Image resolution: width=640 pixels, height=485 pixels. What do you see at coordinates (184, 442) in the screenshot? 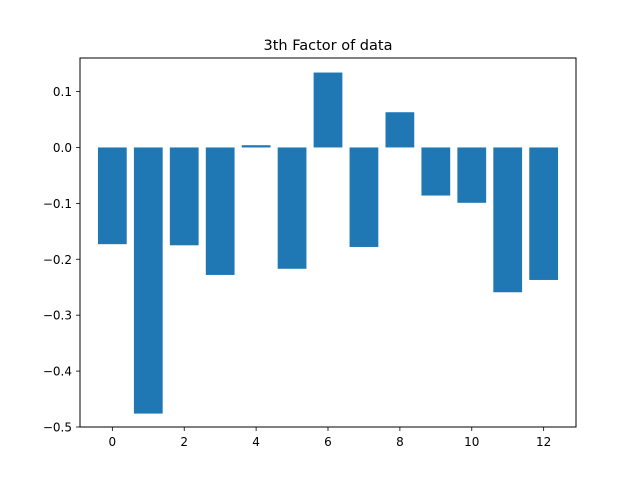
I see `x-tick-label: 2` at bounding box center [184, 442].